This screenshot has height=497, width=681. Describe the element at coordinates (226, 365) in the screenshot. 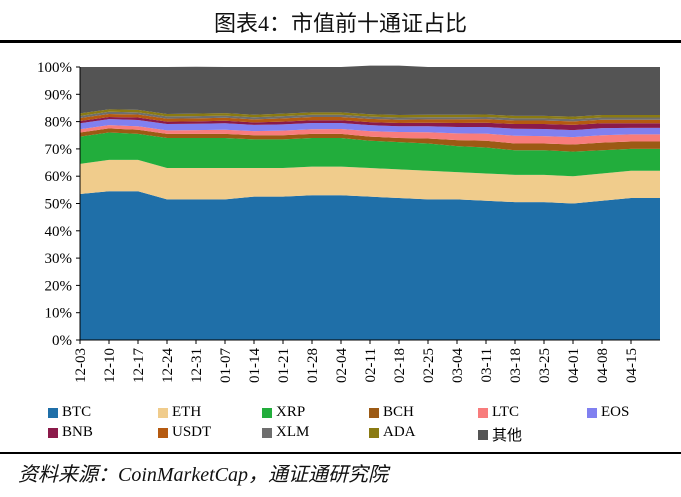

I see `x-tick-label: 01-07` at that location.